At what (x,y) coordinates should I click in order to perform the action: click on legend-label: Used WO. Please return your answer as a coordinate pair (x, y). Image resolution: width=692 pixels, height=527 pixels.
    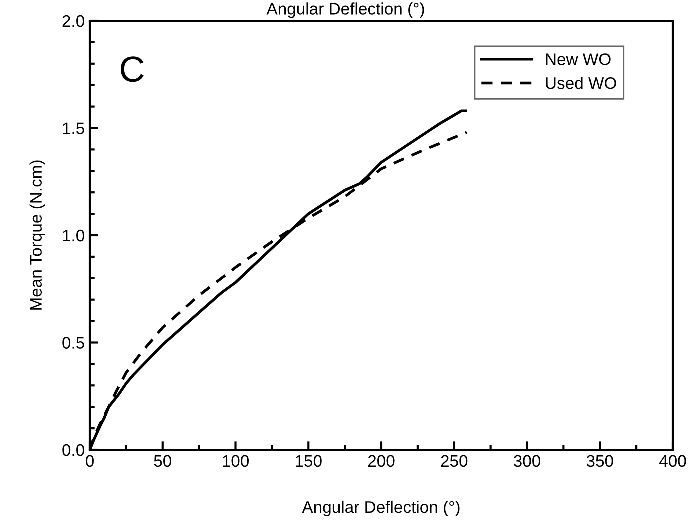
    Looking at the image, I should click on (581, 83).